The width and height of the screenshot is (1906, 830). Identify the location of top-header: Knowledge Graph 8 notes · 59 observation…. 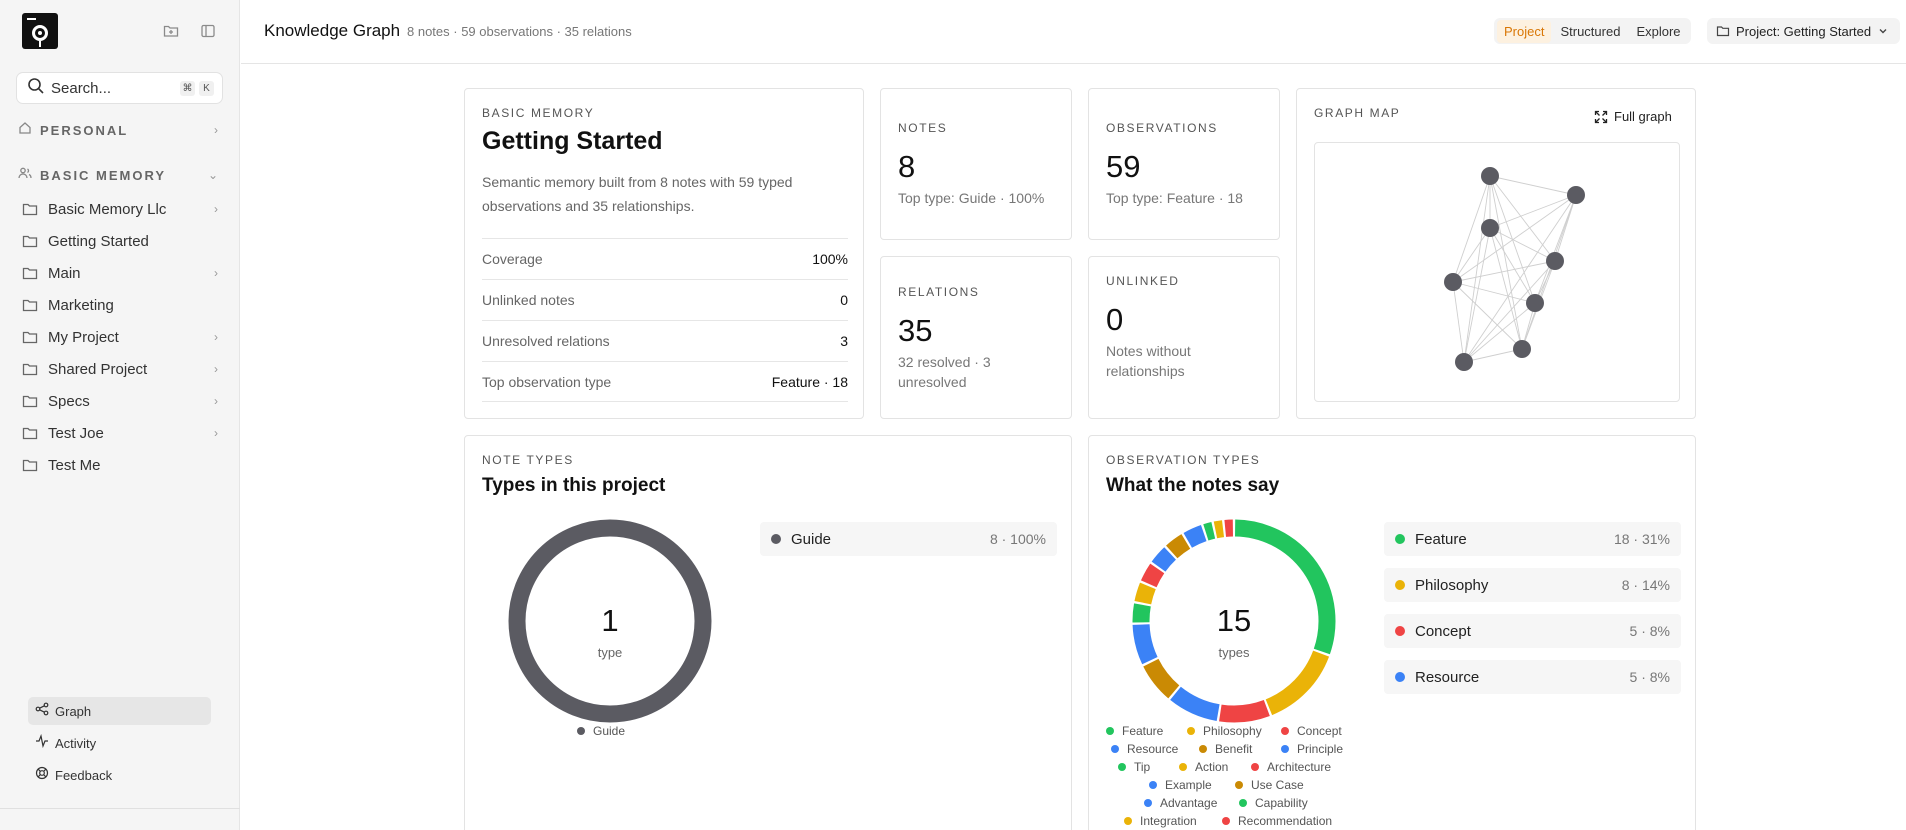
(1073, 32).